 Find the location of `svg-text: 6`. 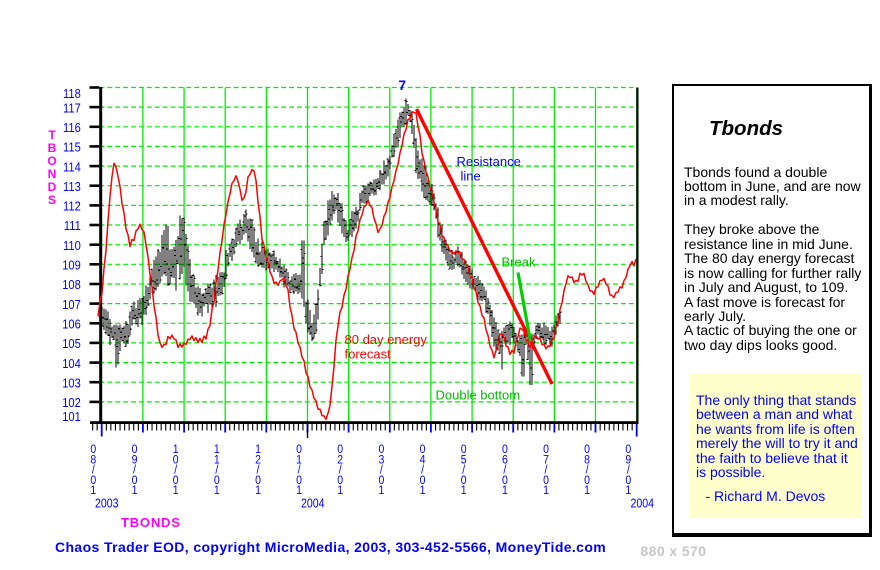

svg-text: 6 is located at coordinates (505, 460).